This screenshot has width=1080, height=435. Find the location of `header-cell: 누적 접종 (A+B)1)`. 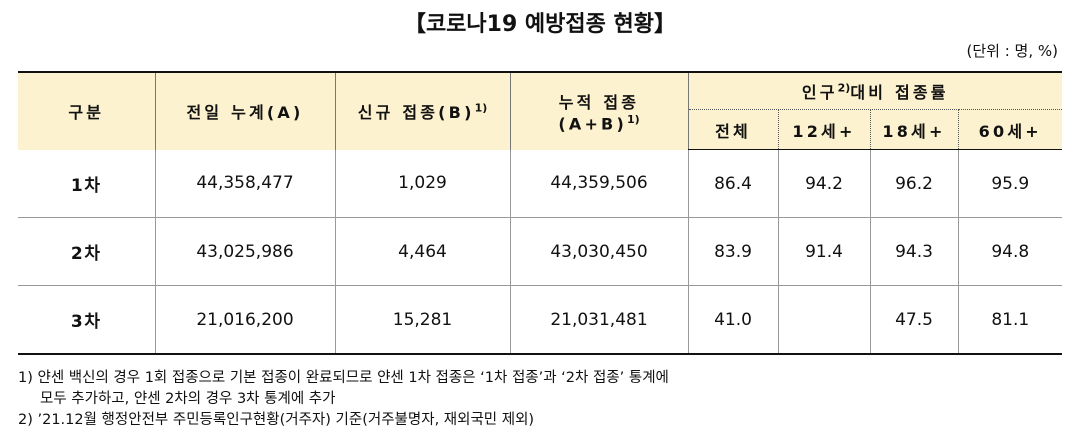

header-cell: 누적 접종 (A+B)1) is located at coordinates (598, 110).